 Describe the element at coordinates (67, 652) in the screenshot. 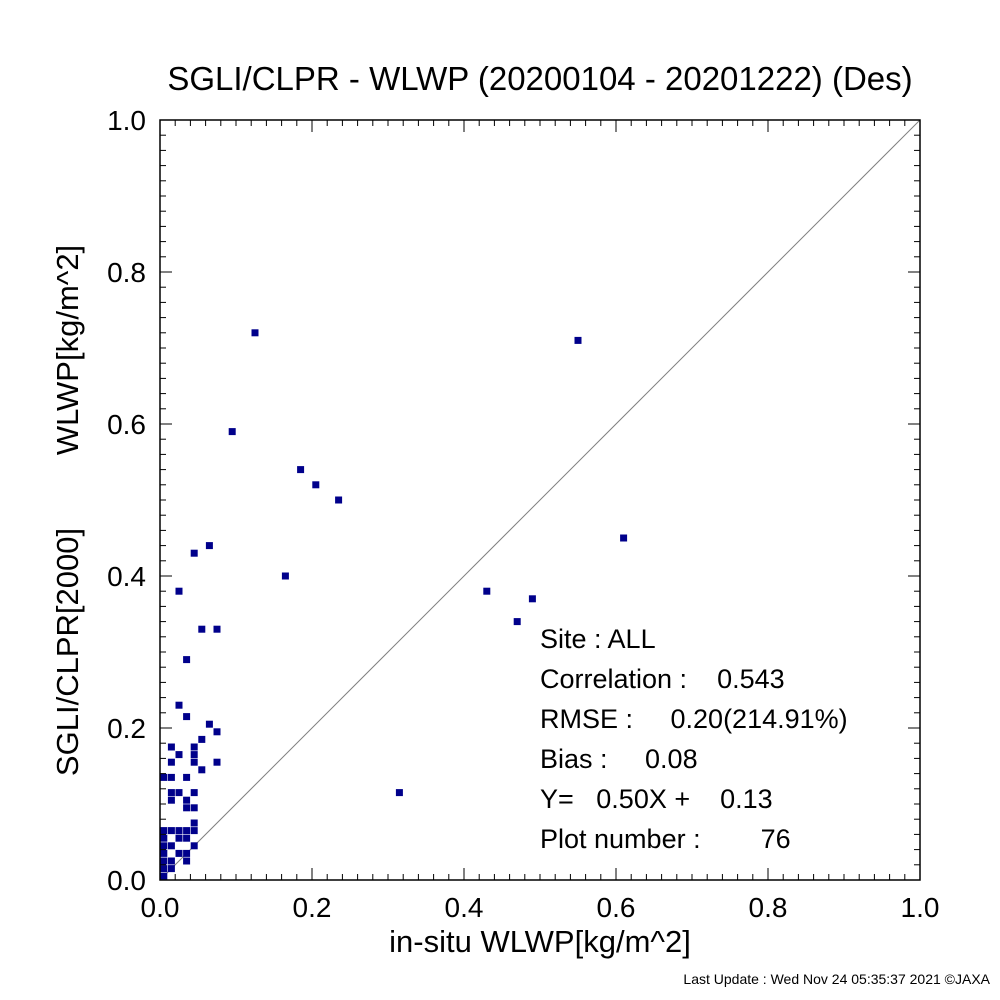

I see `y-axis-label-line1: SGLI/CLPR[2000]` at that location.